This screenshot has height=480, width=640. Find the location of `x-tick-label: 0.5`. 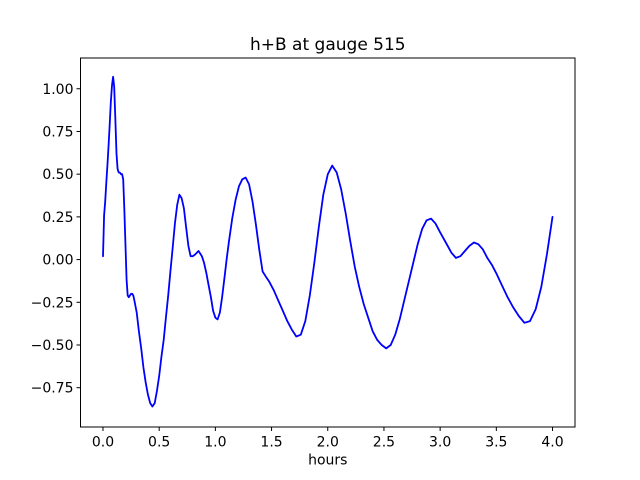

x-tick-label: 0.5 is located at coordinates (159, 443).